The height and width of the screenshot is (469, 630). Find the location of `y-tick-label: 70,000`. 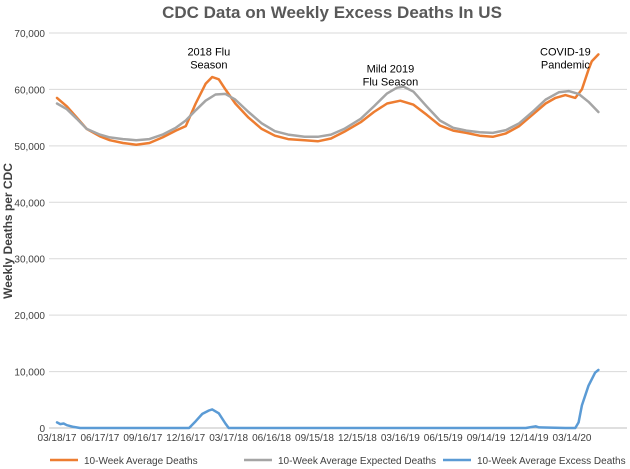

y-tick-label: 70,000 is located at coordinates (29, 34).